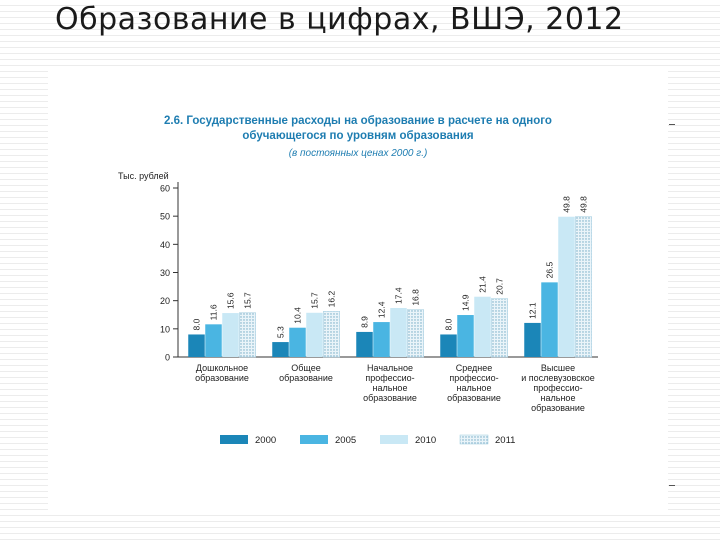 The height and width of the screenshot is (540, 720). What do you see at coordinates (165, 189) in the screenshot?
I see `y-tick-label: 60` at bounding box center [165, 189].